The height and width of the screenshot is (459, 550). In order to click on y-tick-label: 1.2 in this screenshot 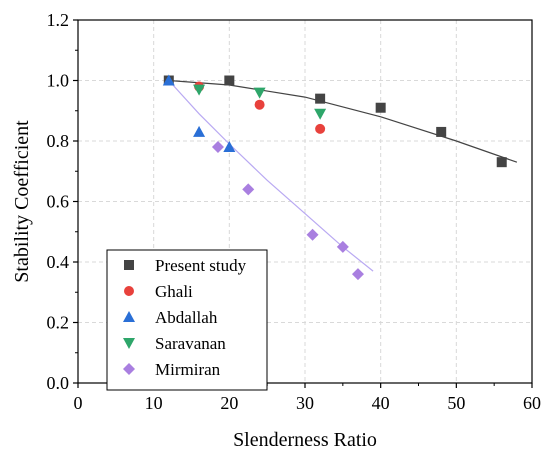, I will do `click(58, 20)`.